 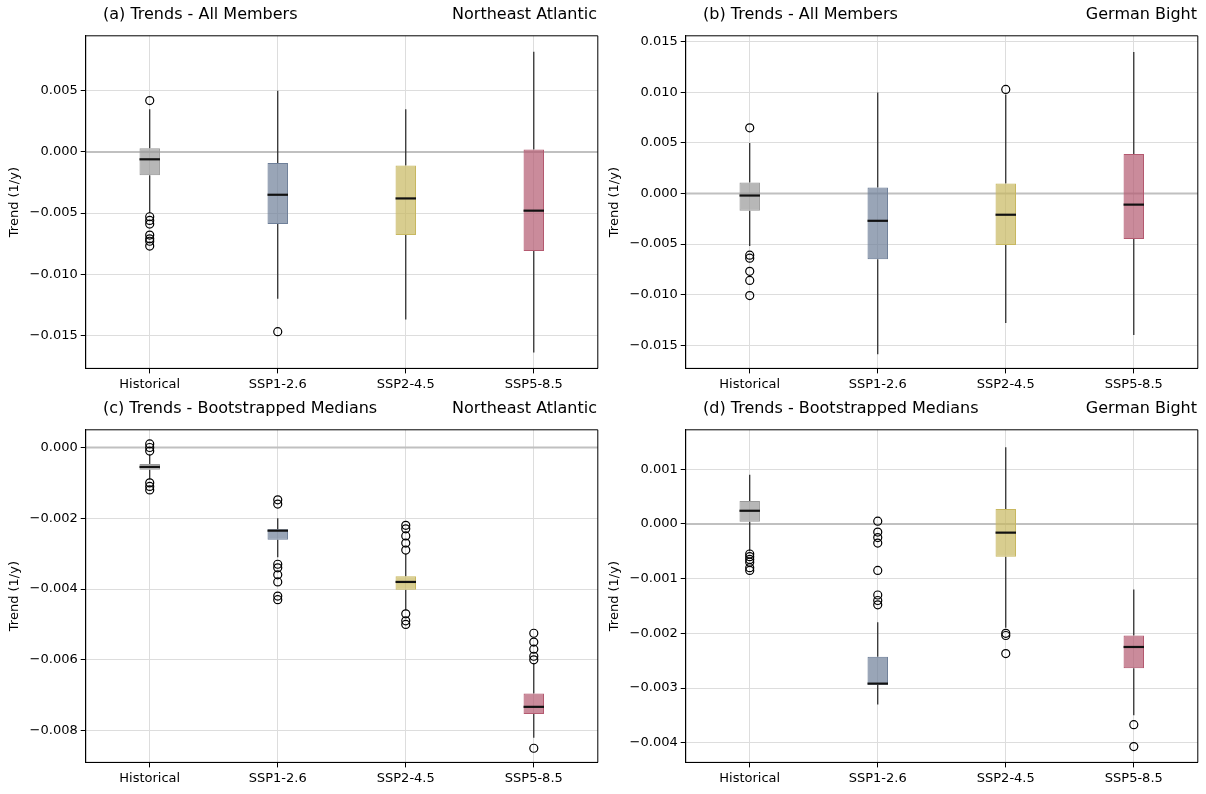 What do you see at coordinates (659, 91) in the screenshot?
I see `y-tick-label: 0.010` at bounding box center [659, 91].